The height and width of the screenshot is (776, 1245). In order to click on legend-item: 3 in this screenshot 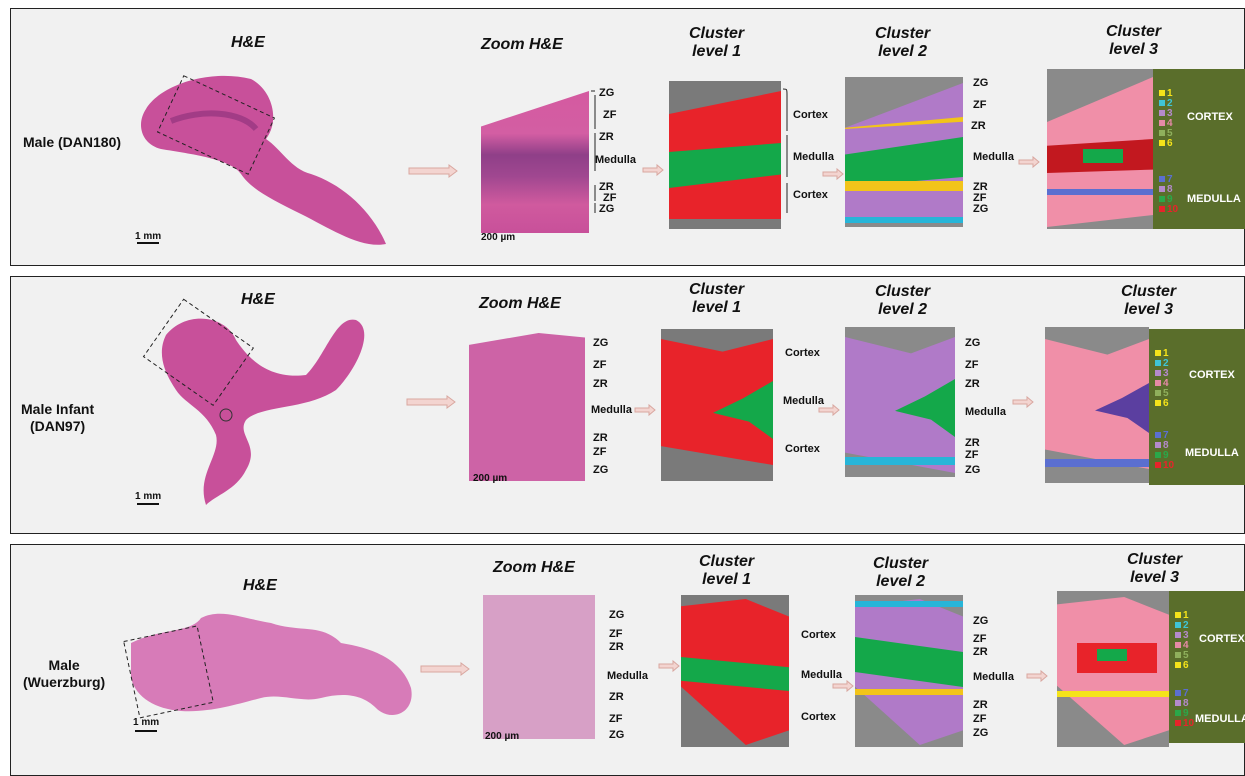, I will do `click(1162, 374)`.